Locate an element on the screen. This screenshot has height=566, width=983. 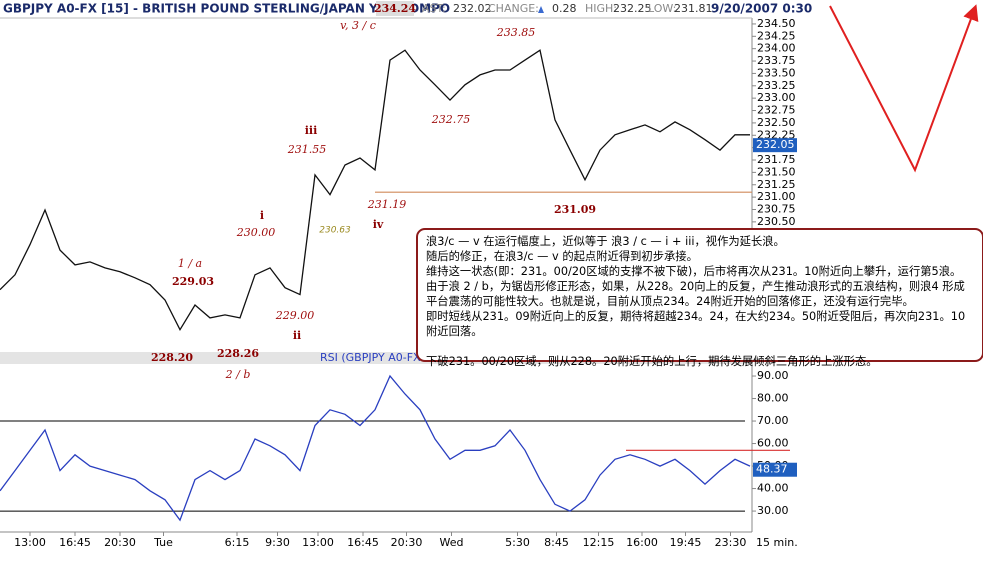
annotation: 1 / a is located at coordinates (190, 263).